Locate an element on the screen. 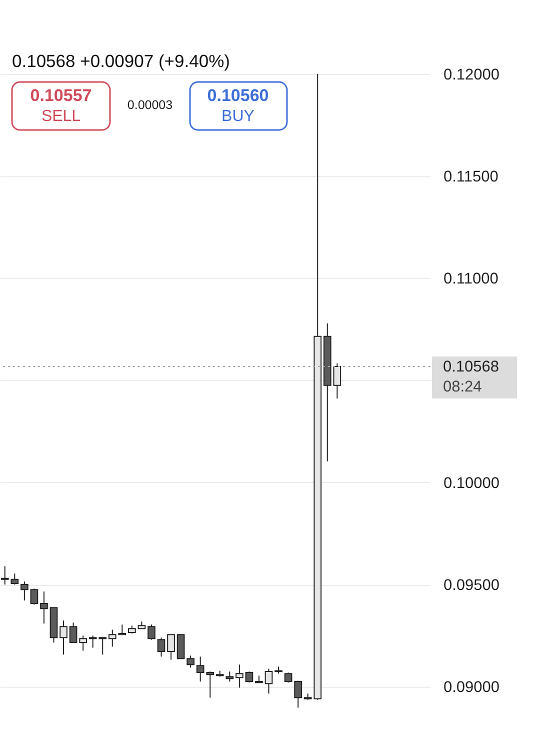  chart-subtitle: 0.10568 +0.00907 (+9.40%) is located at coordinates (121, 61).